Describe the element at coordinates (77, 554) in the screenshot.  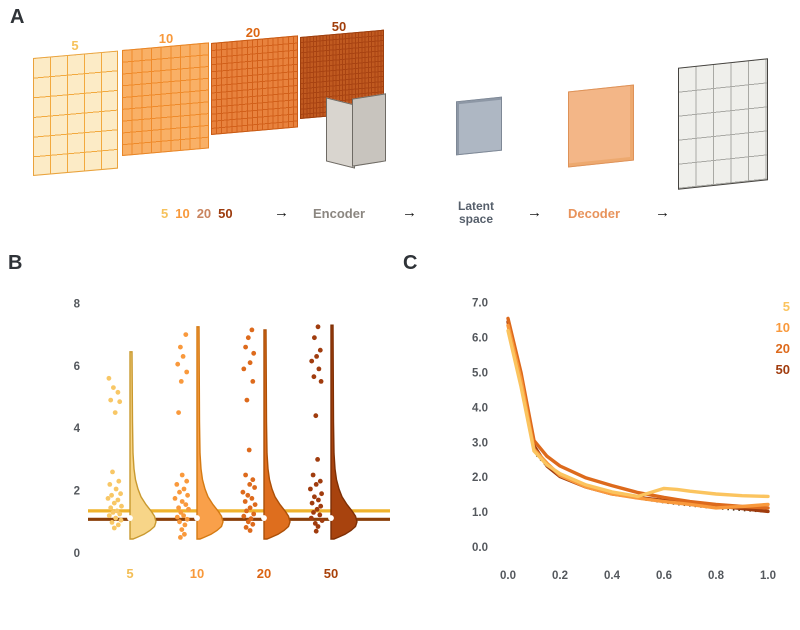
I see `b-y-tick-label: 0` at that location.